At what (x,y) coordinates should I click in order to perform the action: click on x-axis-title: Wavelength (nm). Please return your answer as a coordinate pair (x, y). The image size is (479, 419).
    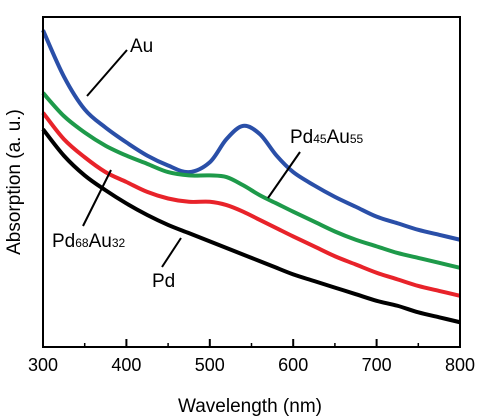
    Looking at the image, I should click on (250, 406).